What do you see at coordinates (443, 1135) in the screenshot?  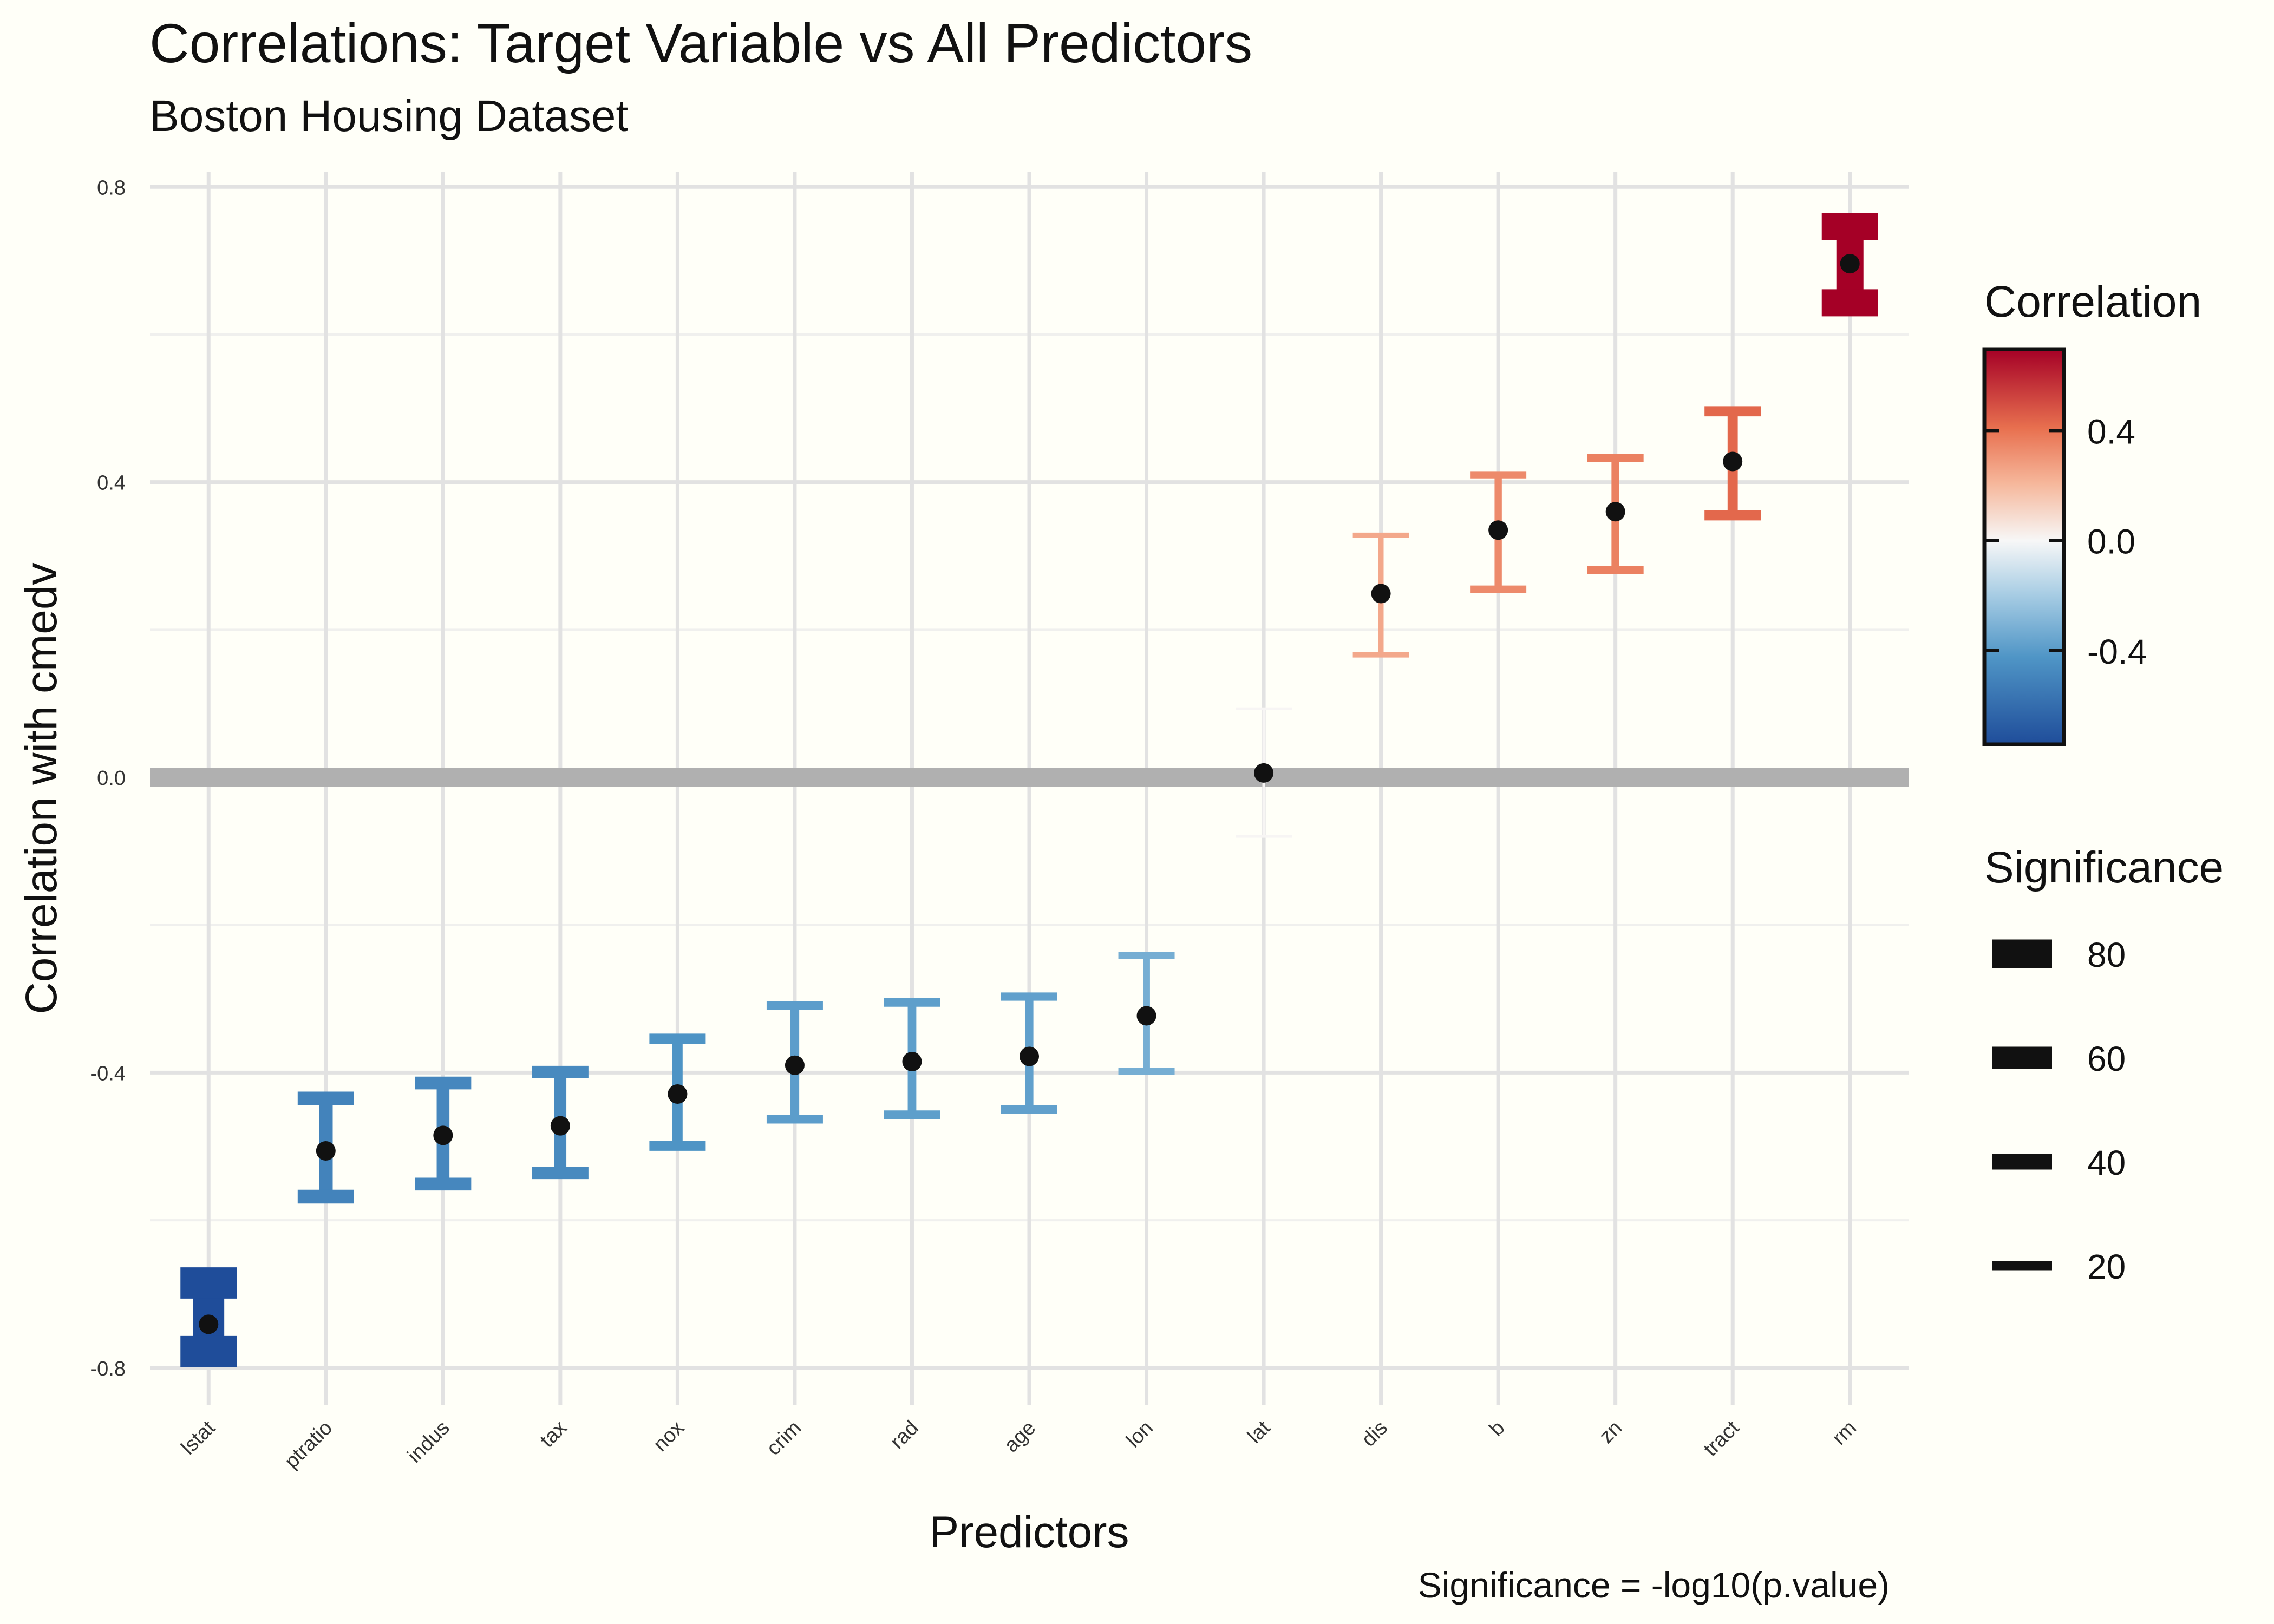 I see `point-indus` at bounding box center [443, 1135].